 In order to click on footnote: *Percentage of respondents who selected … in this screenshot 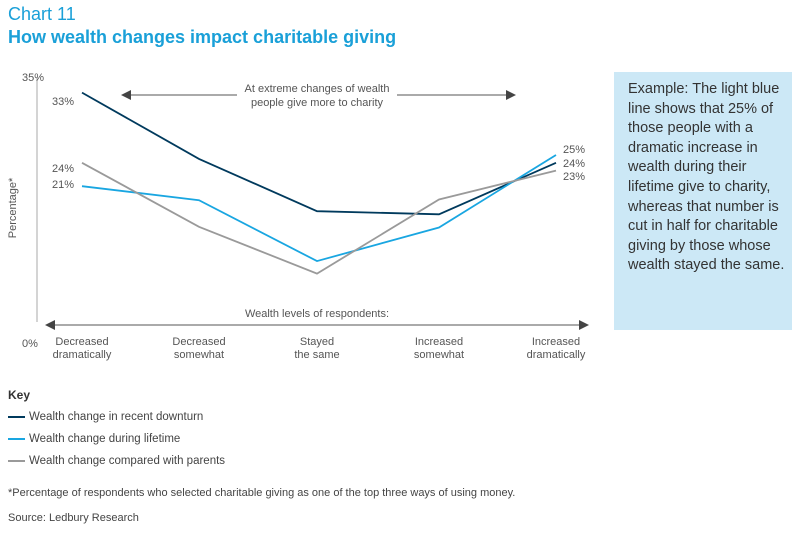, I will do `click(262, 493)`.